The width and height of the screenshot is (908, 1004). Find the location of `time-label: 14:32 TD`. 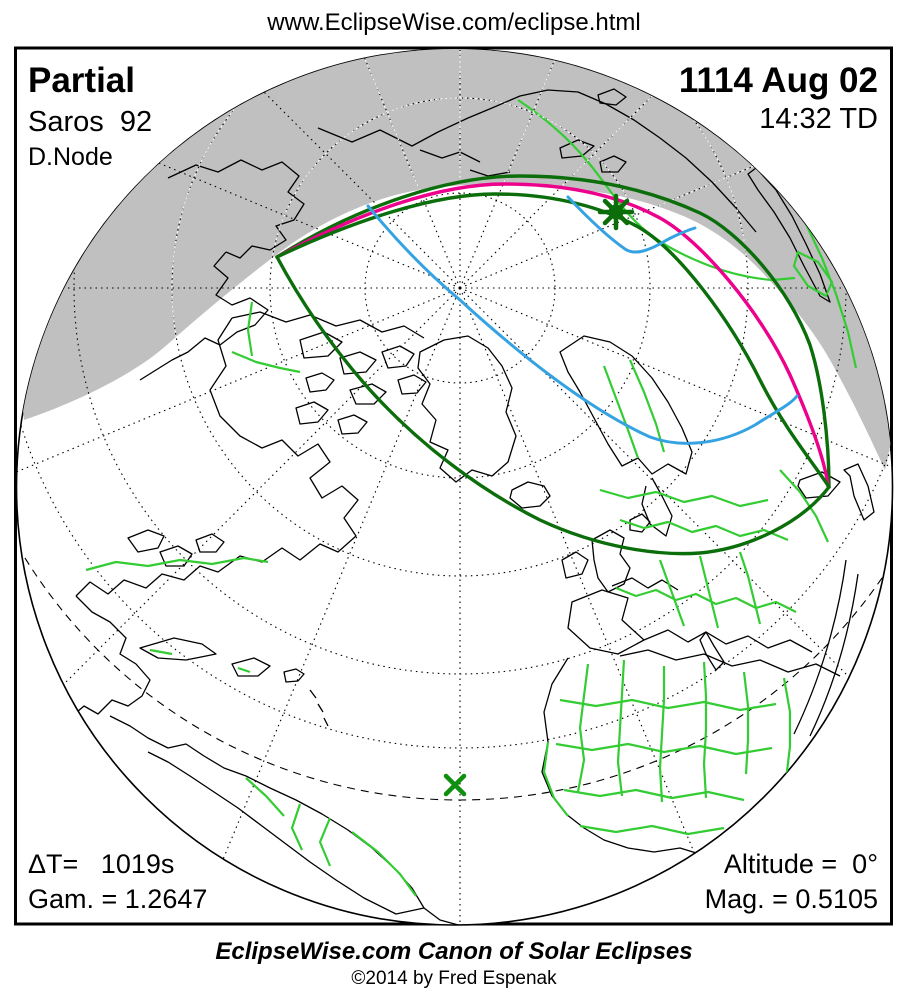

time-label: 14:32 TD is located at coordinates (818, 119).